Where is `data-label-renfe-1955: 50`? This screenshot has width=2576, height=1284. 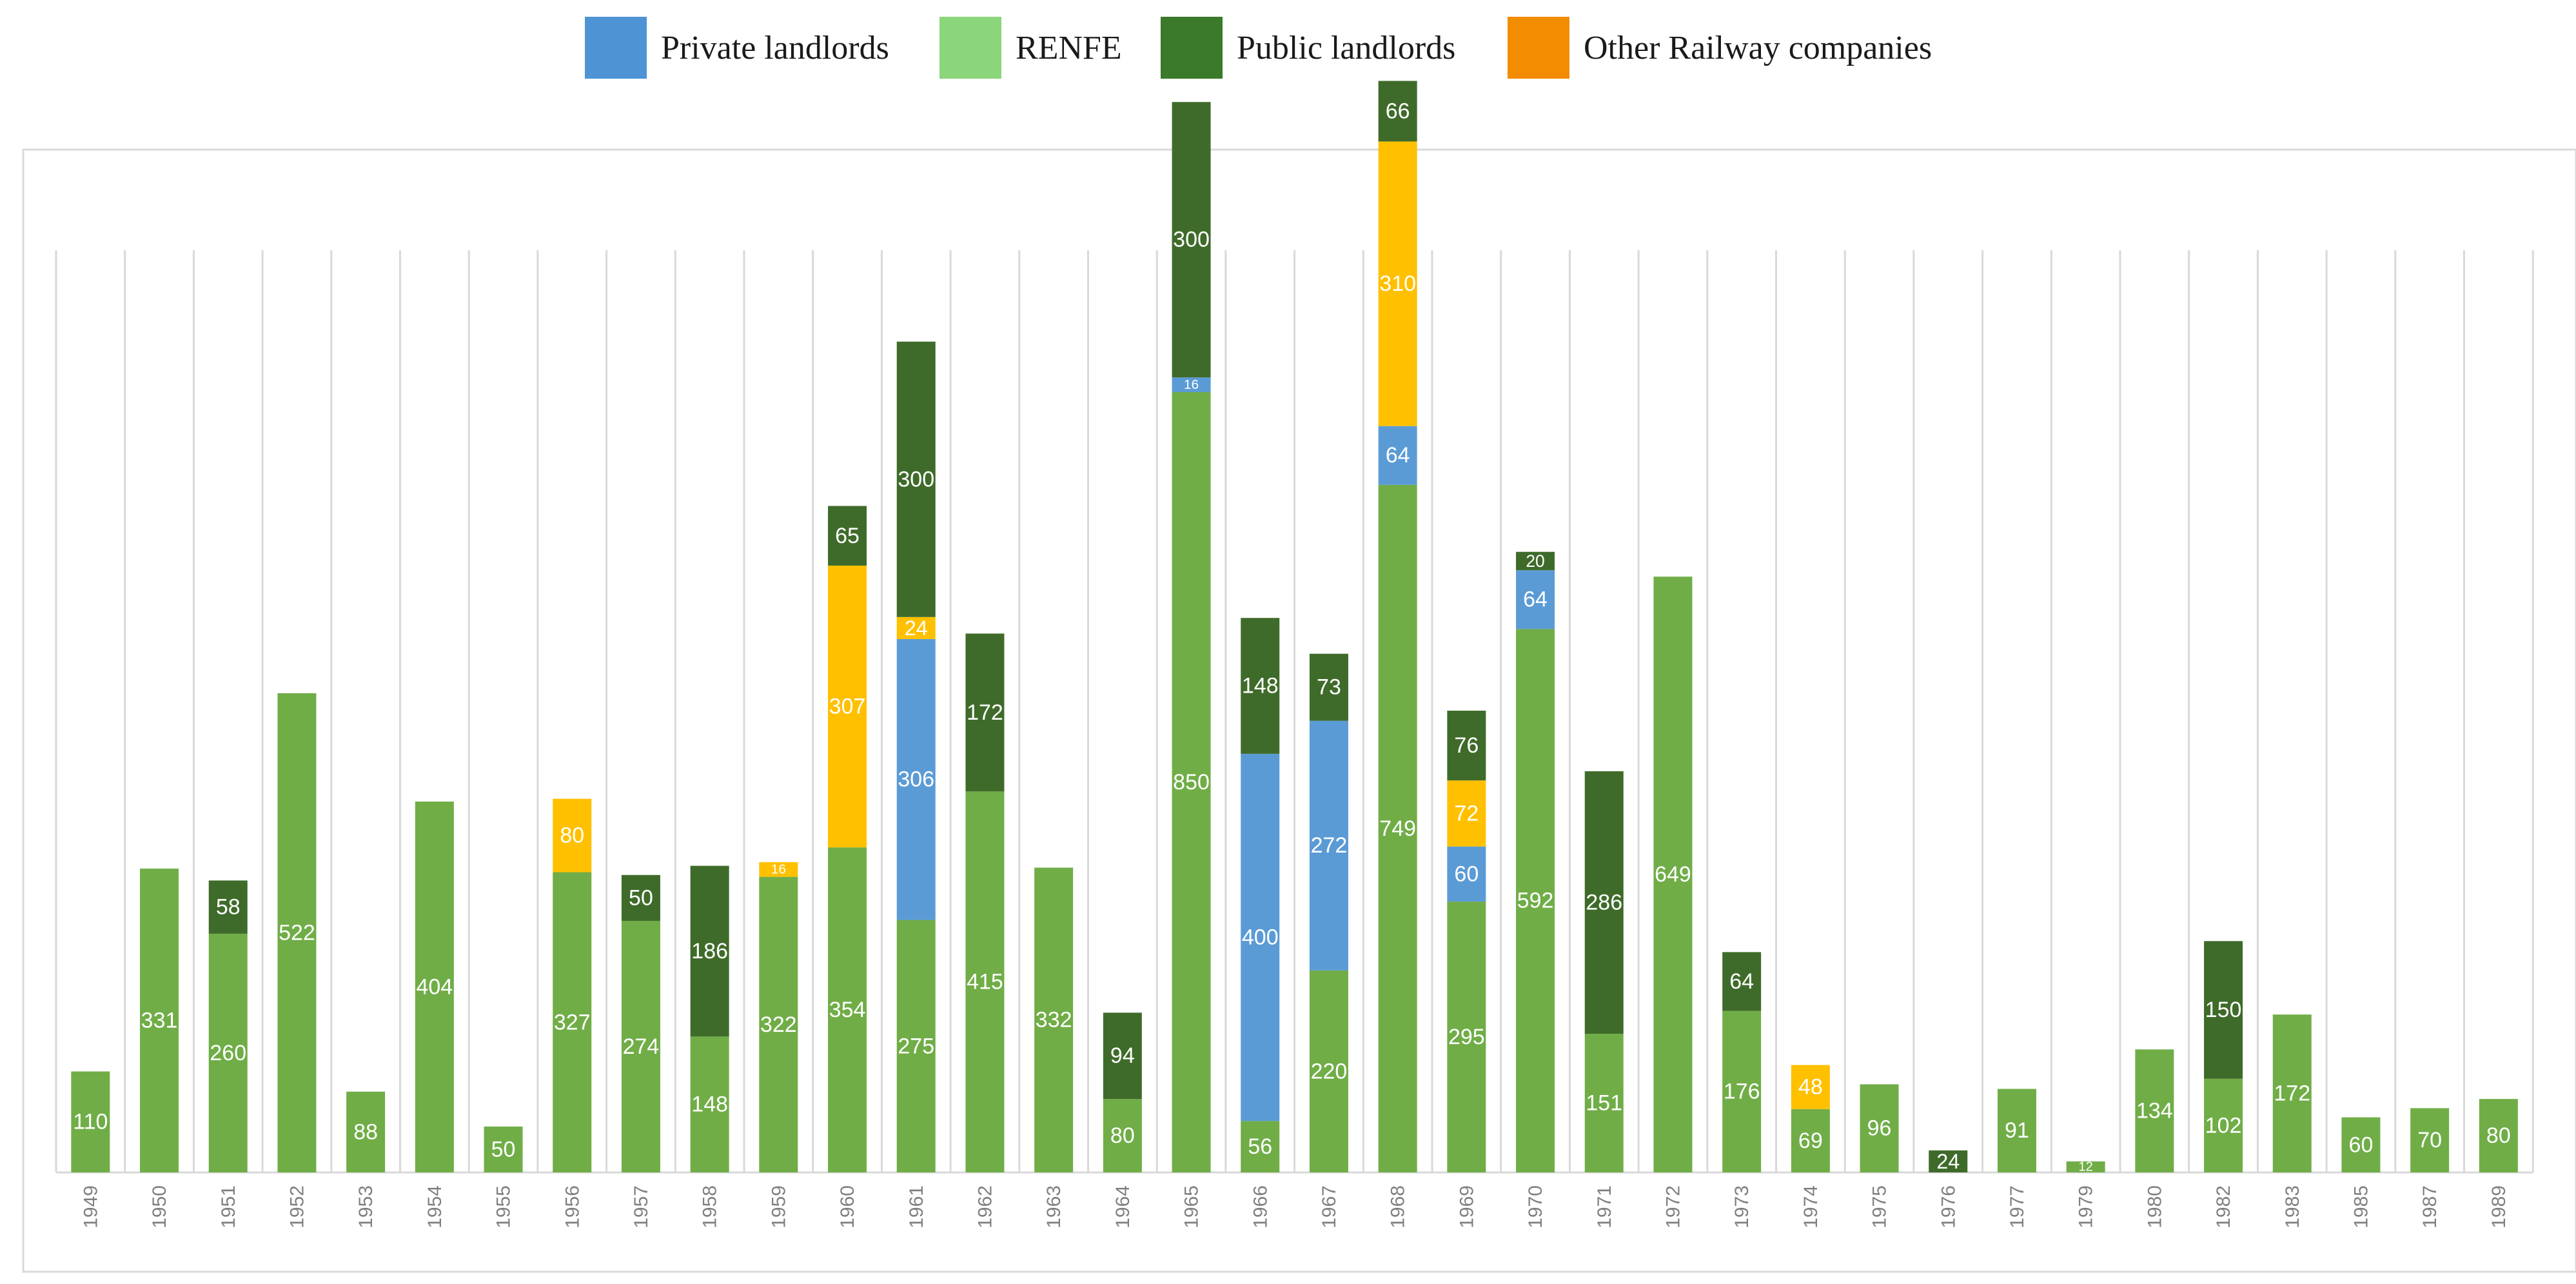 data-label-renfe-1955: 50 is located at coordinates (503, 1149).